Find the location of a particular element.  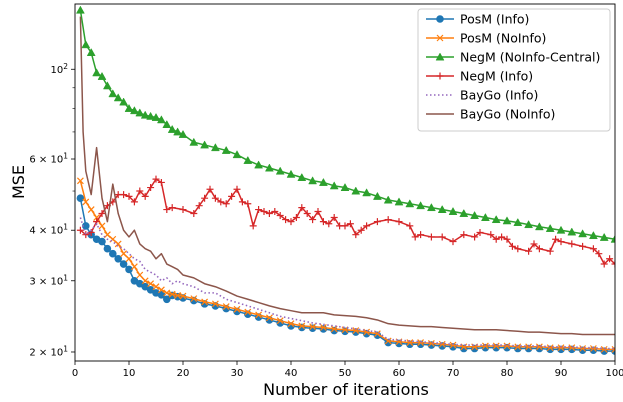

x-tick-label-50: 50 is located at coordinates (345, 373).